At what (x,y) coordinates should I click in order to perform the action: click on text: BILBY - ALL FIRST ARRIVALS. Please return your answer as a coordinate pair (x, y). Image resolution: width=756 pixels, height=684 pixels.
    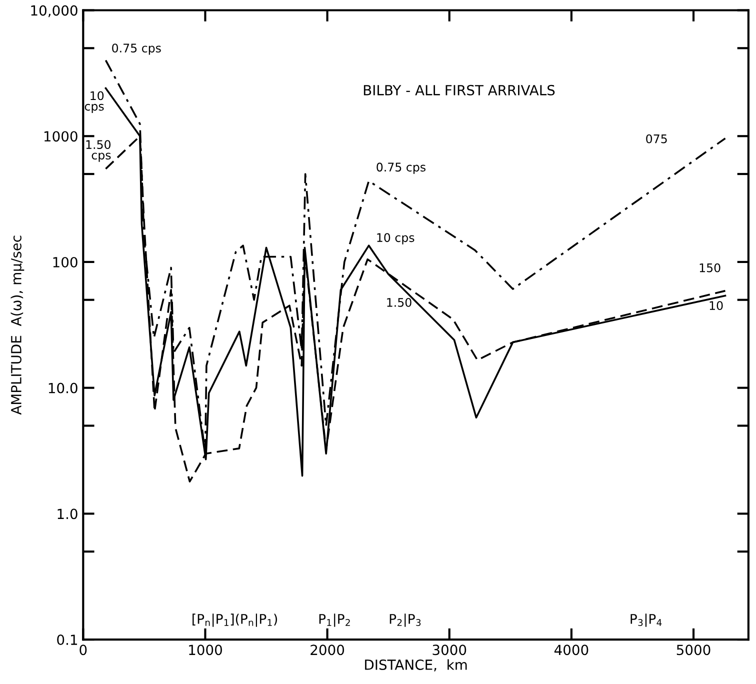
    Looking at the image, I should click on (459, 90).